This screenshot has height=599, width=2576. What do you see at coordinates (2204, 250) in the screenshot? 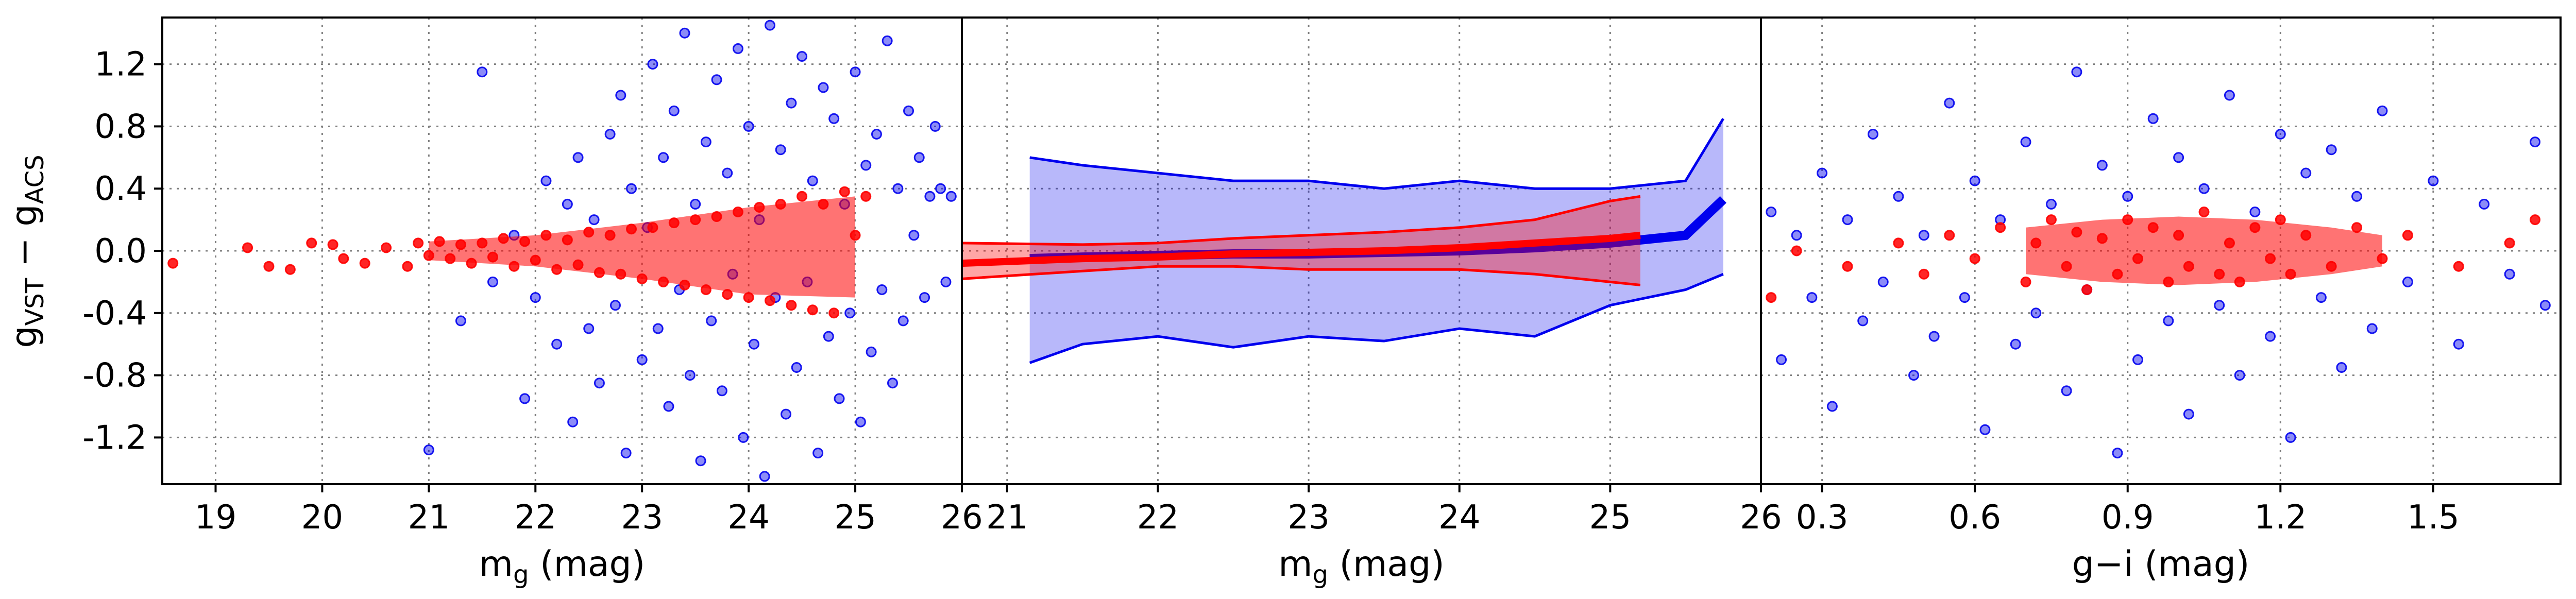
I see `dense-selected-region` at bounding box center [2204, 250].